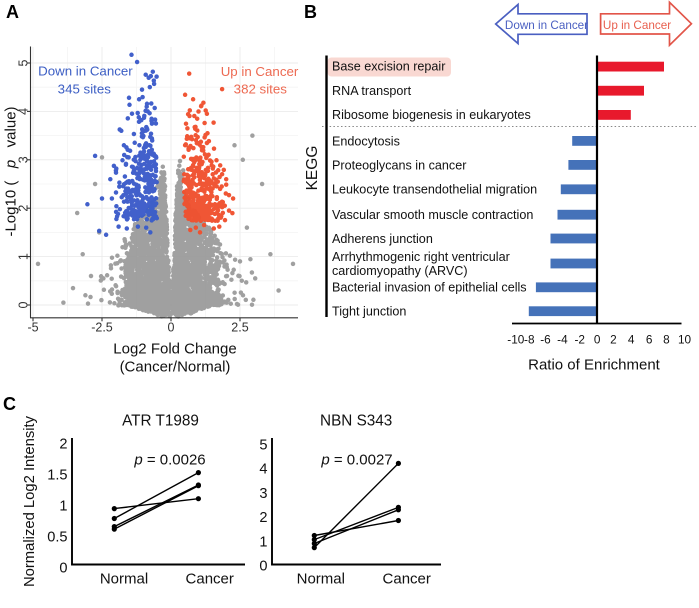 The height and width of the screenshot is (608, 699). Describe the element at coordinates (175, 367) in the screenshot. I see `svg-text: (Cancer/Normal)` at that location.